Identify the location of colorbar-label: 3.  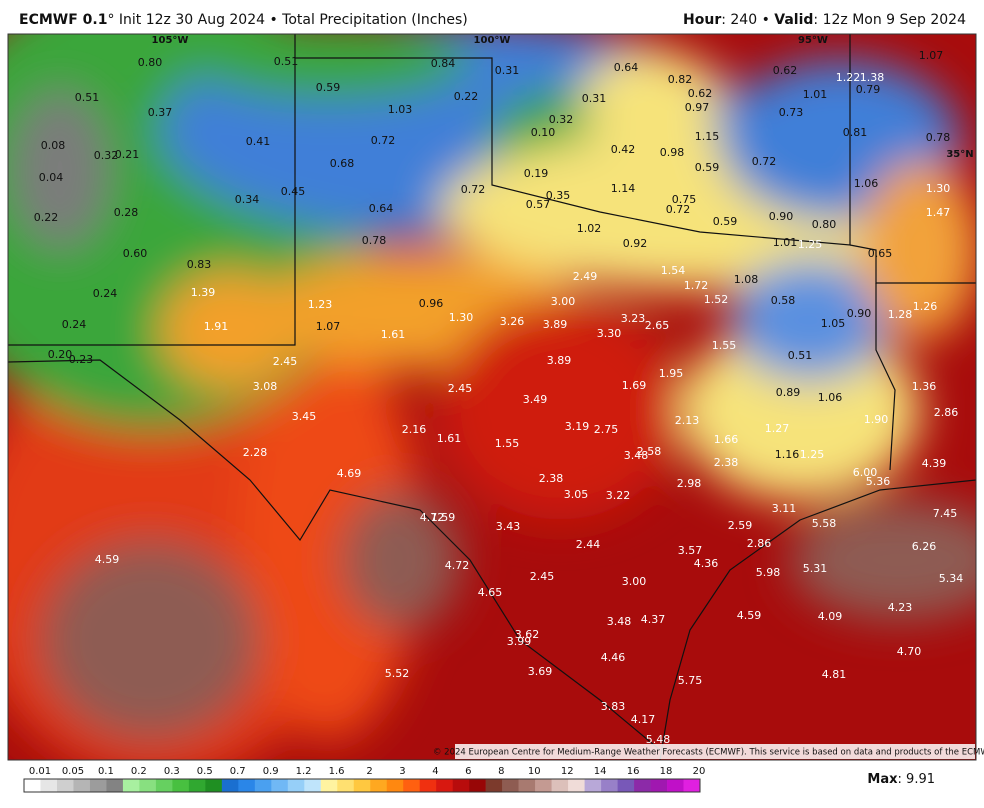
(402, 771).